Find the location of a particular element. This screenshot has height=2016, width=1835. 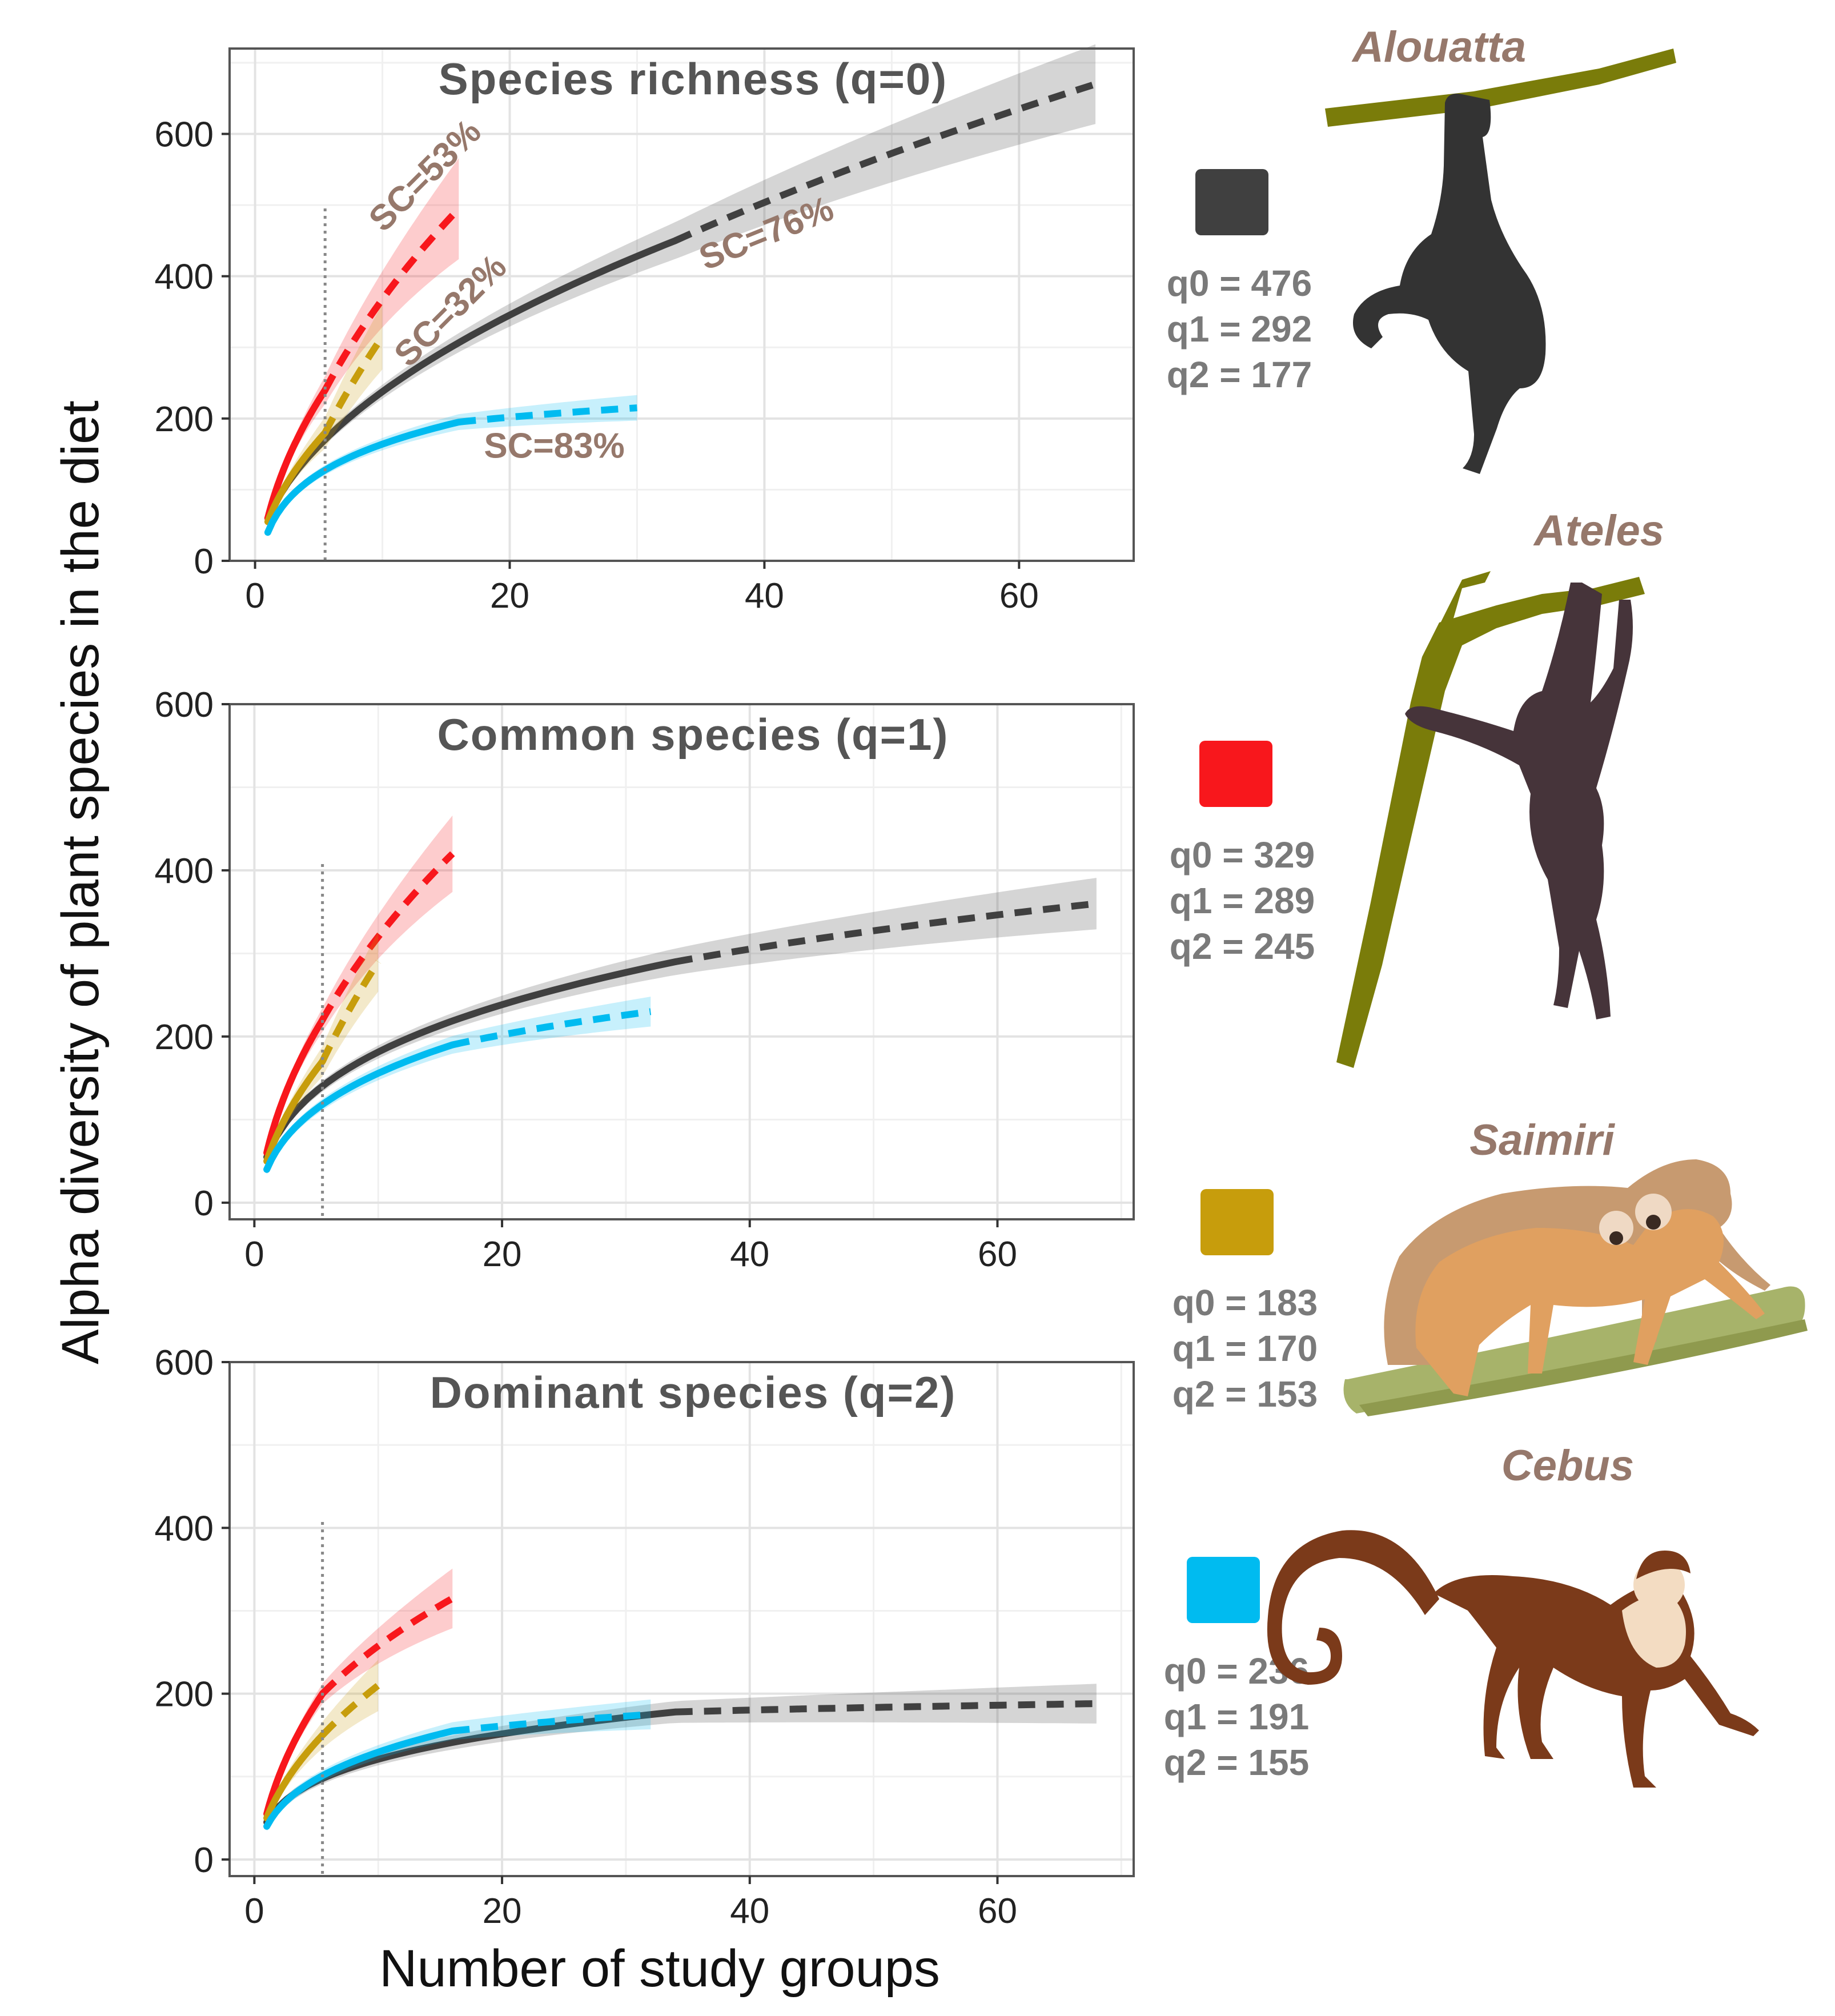

sample-coverage-label: SC=83% is located at coordinates (554, 445).